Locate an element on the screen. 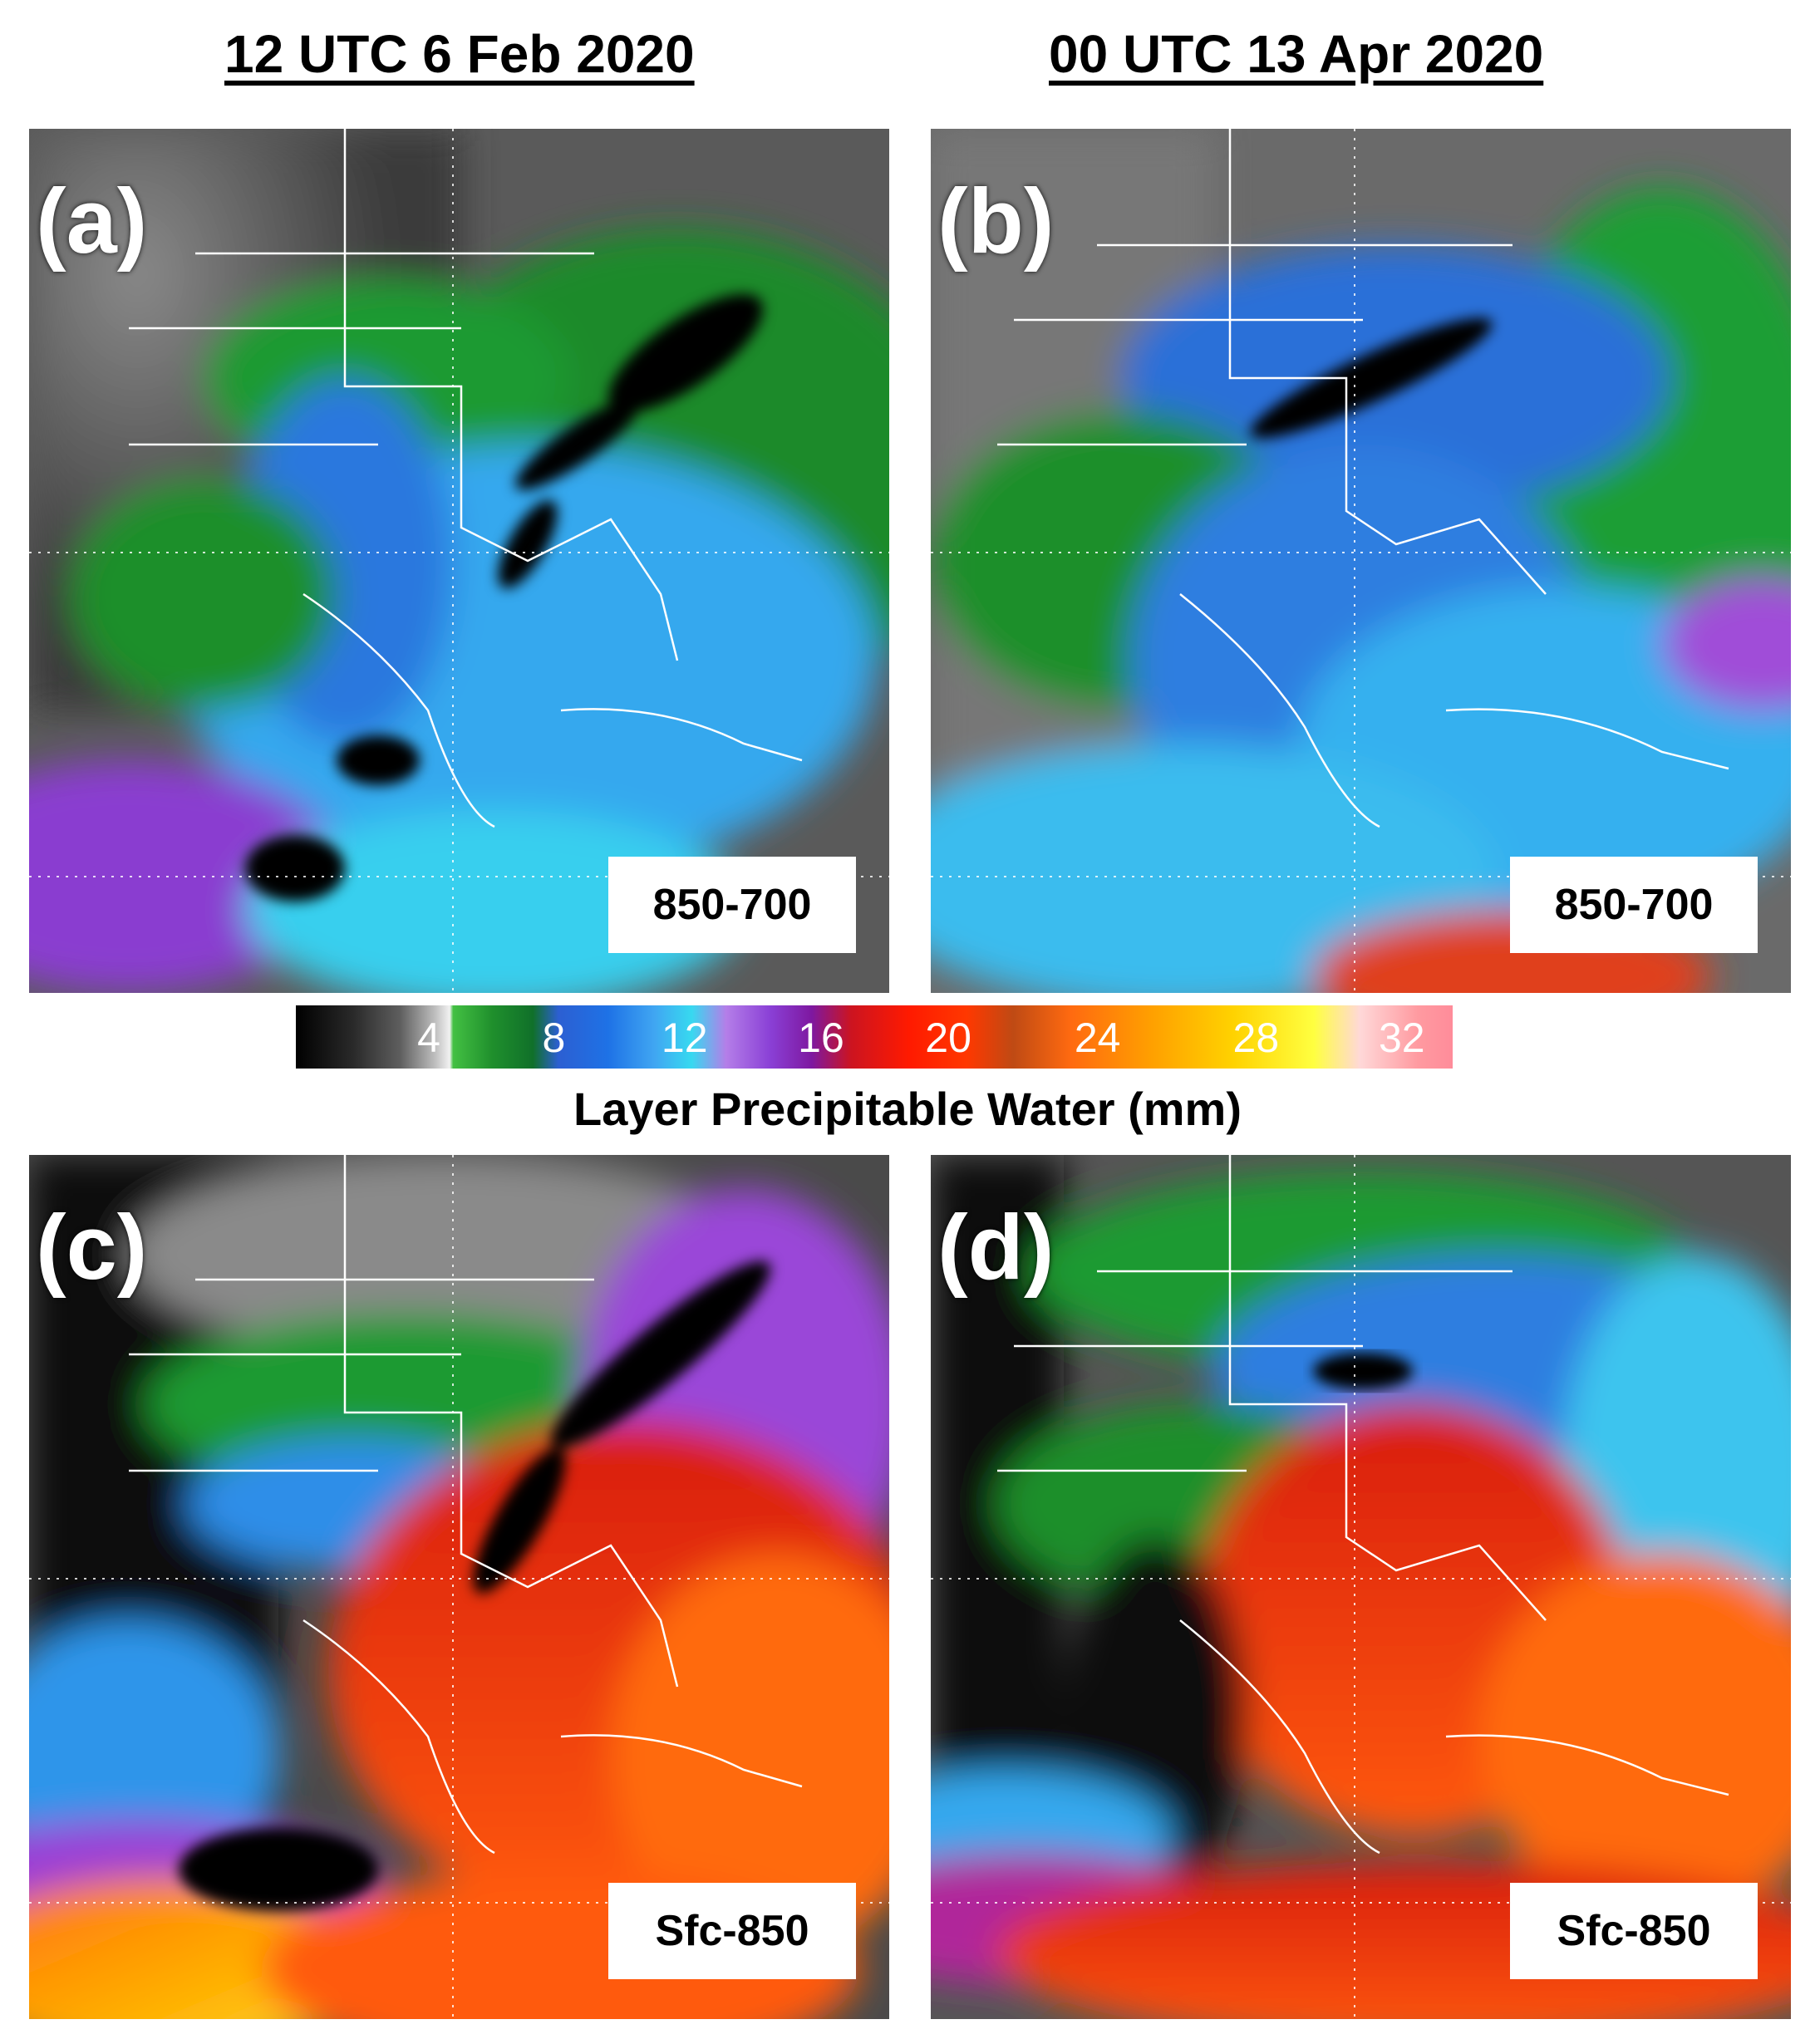  panel-a-layer-label: 850-700 is located at coordinates (732, 905).